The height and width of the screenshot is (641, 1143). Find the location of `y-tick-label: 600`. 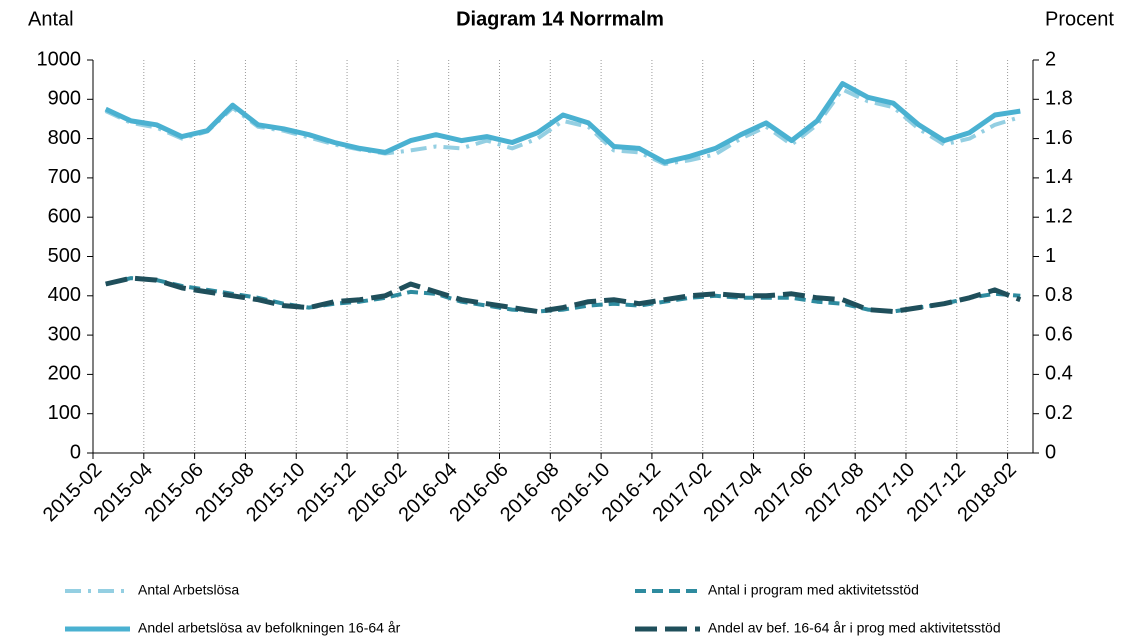

y-tick-label: 600 is located at coordinates (64, 216).